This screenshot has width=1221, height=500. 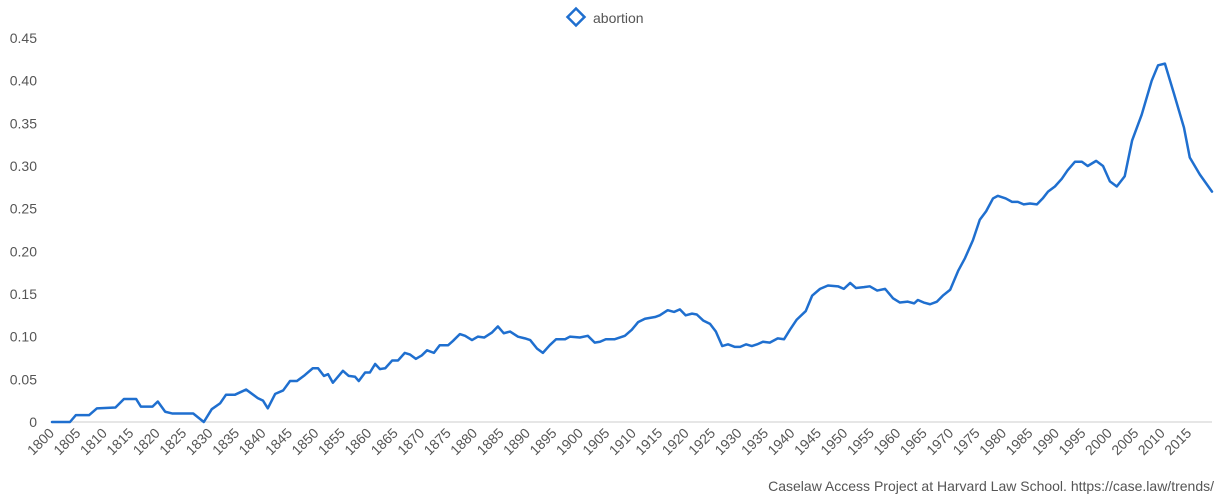 I want to click on y-tick-label: 0, so click(x=33, y=422).